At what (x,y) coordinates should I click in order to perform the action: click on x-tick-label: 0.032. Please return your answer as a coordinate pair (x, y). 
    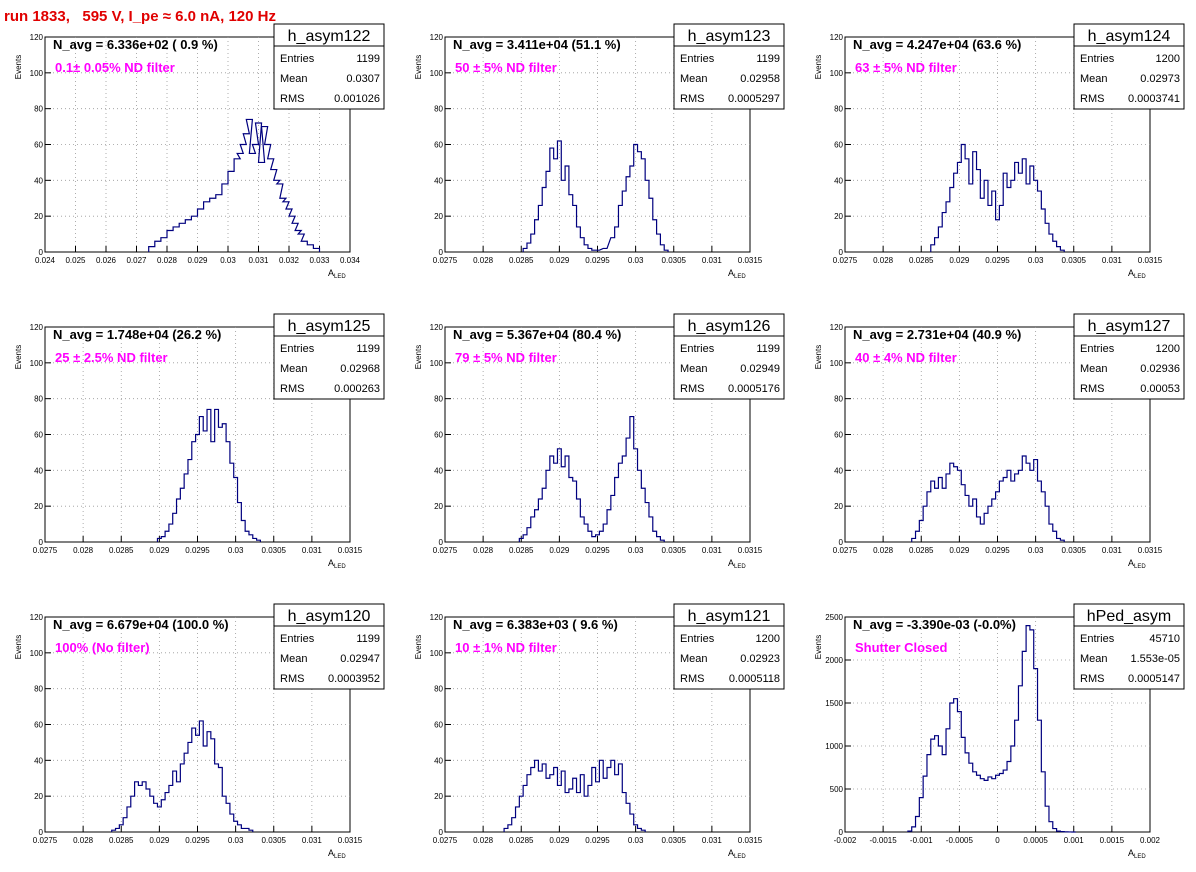
    Looking at the image, I should click on (289, 260).